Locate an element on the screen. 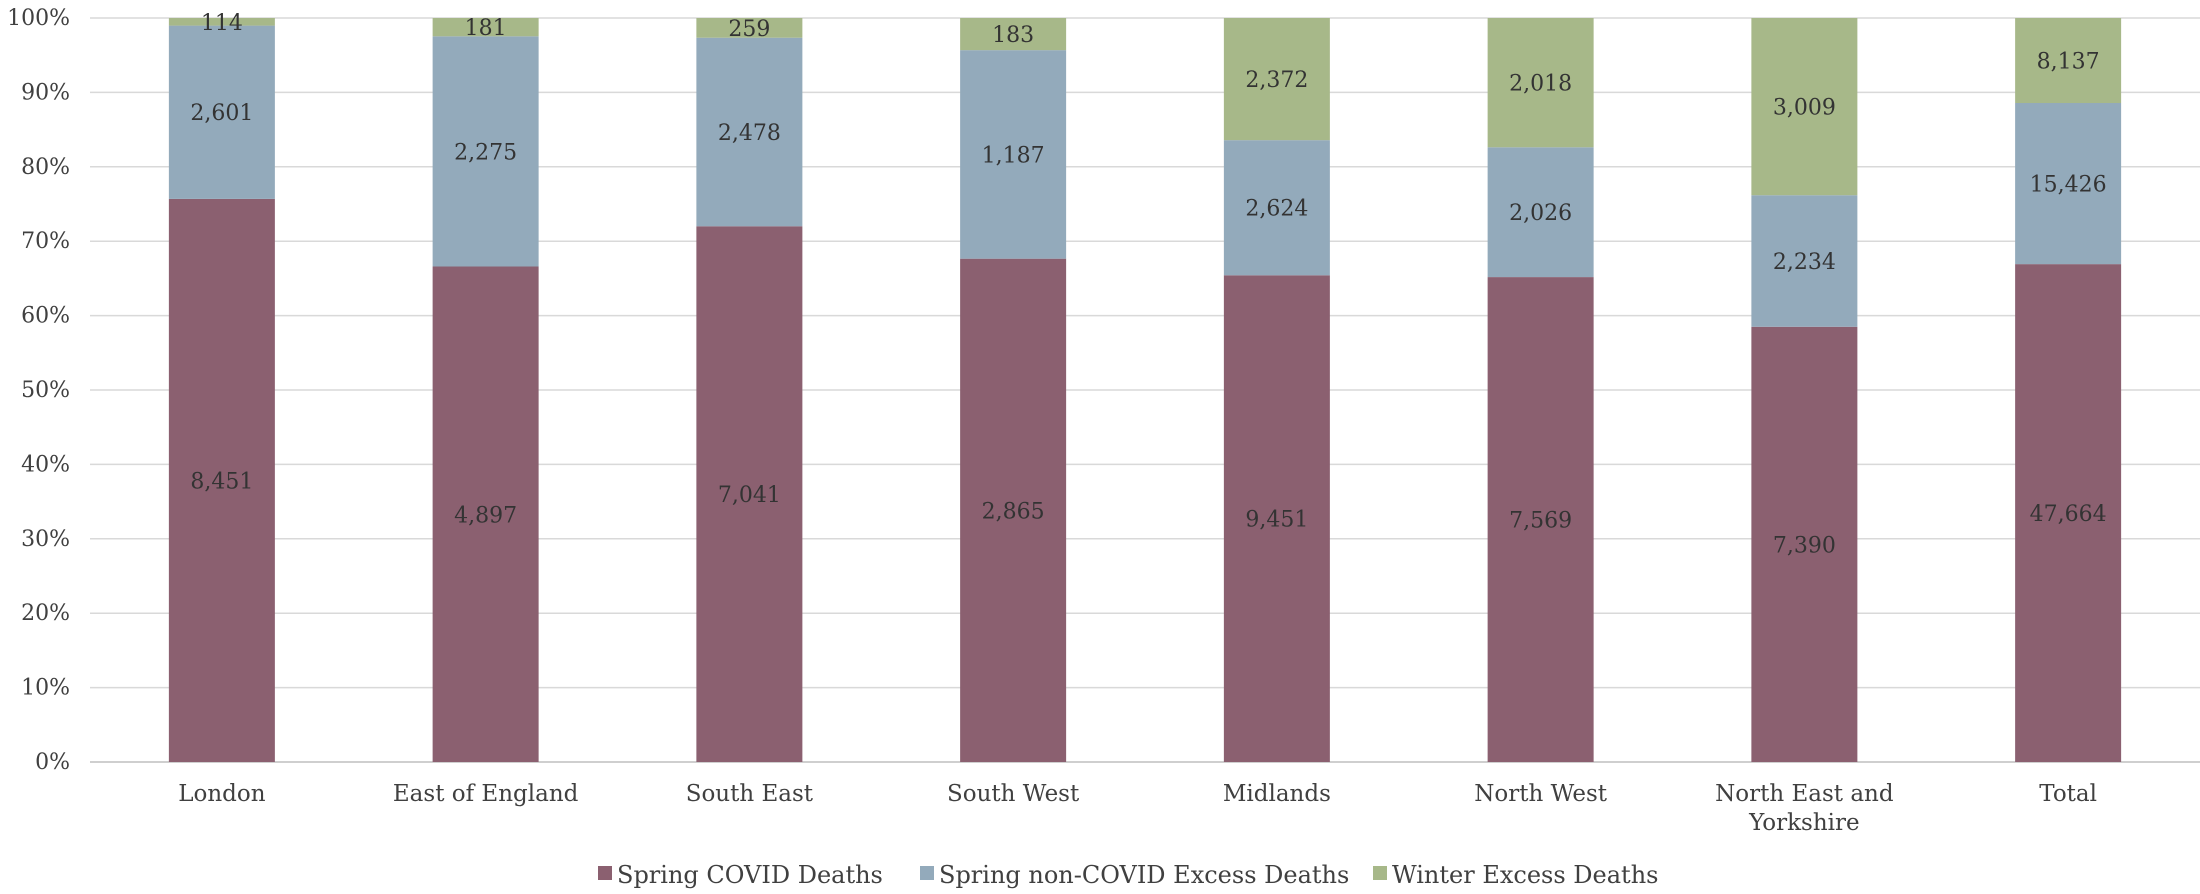 The width and height of the screenshot is (2200, 894). data-label: 7,569 is located at coordinates (1540, 521).